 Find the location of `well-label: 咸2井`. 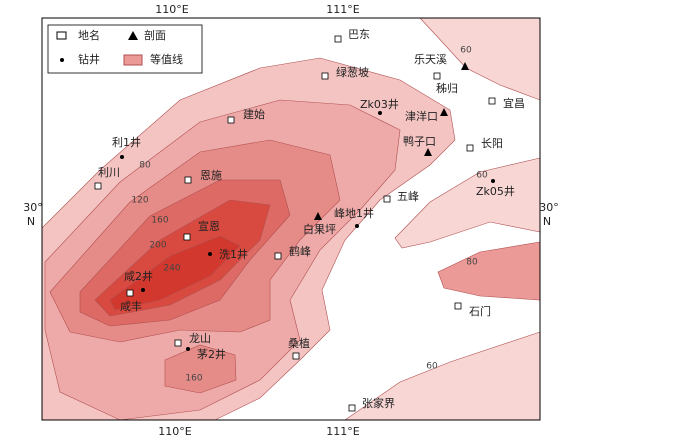

well-label: 咸2井 is located at coordinates (138, 276).